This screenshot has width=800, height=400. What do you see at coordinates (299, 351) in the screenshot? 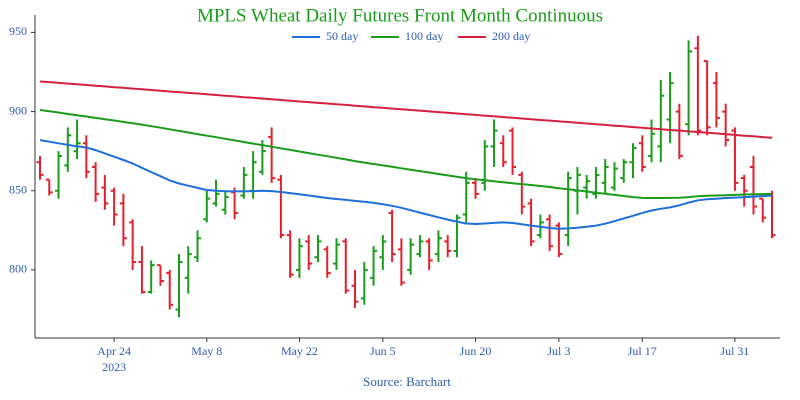
I see `x-tick-label: May 22` at bounding box center [299, 351].